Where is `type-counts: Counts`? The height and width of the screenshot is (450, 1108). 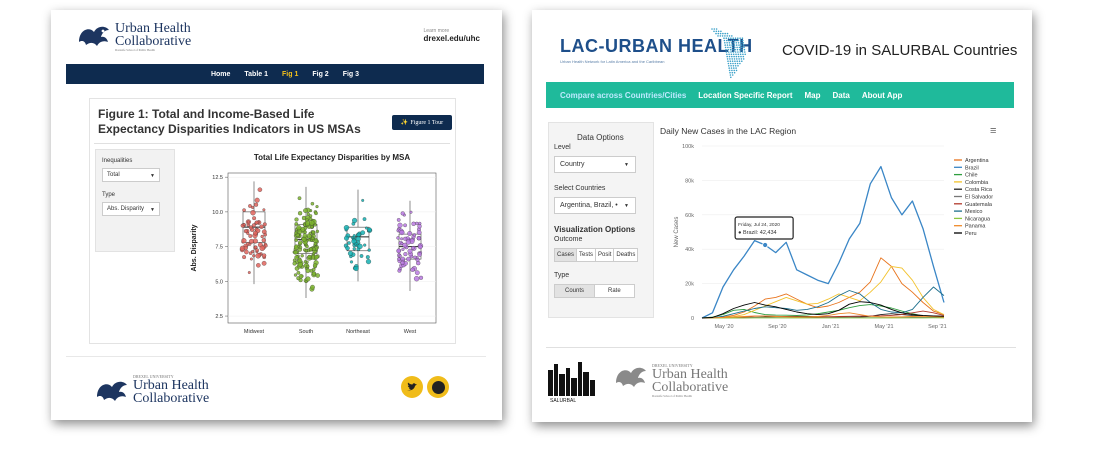
type-counts: Counts is located at coordinates (575, 291).